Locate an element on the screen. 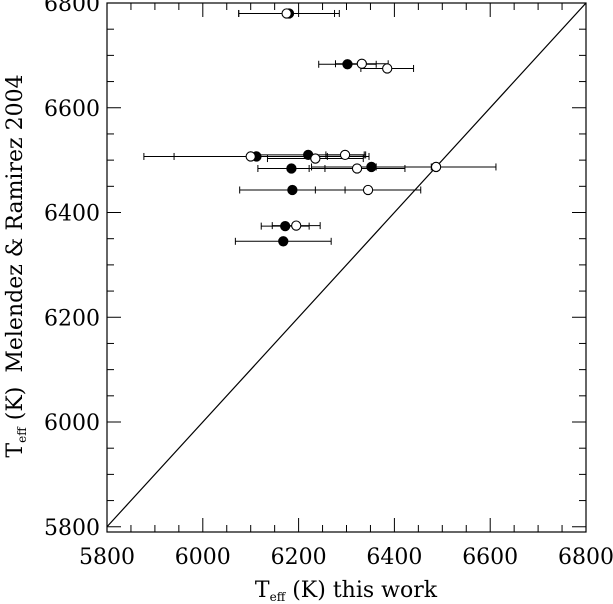 This screenshot has width=613, height=604. data-points-group is located at coordinates (343, 127).